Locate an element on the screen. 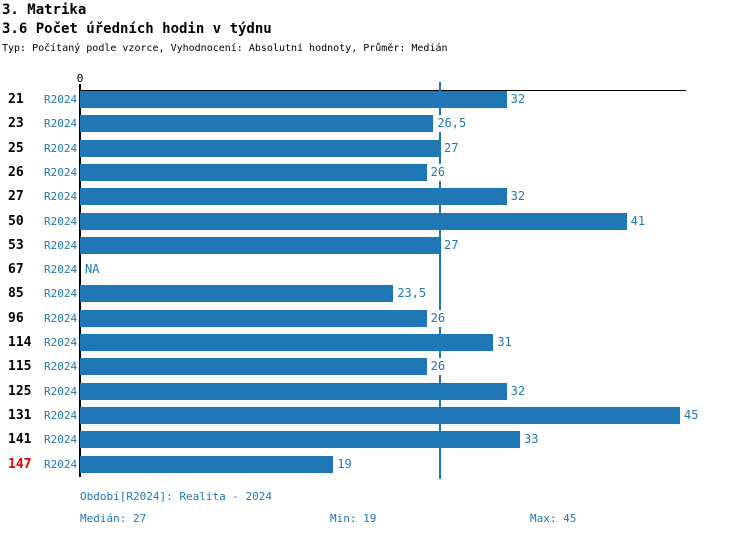 This screenshot has width=750, height=536. category-label: 67 is located at coordinates (16, 270).